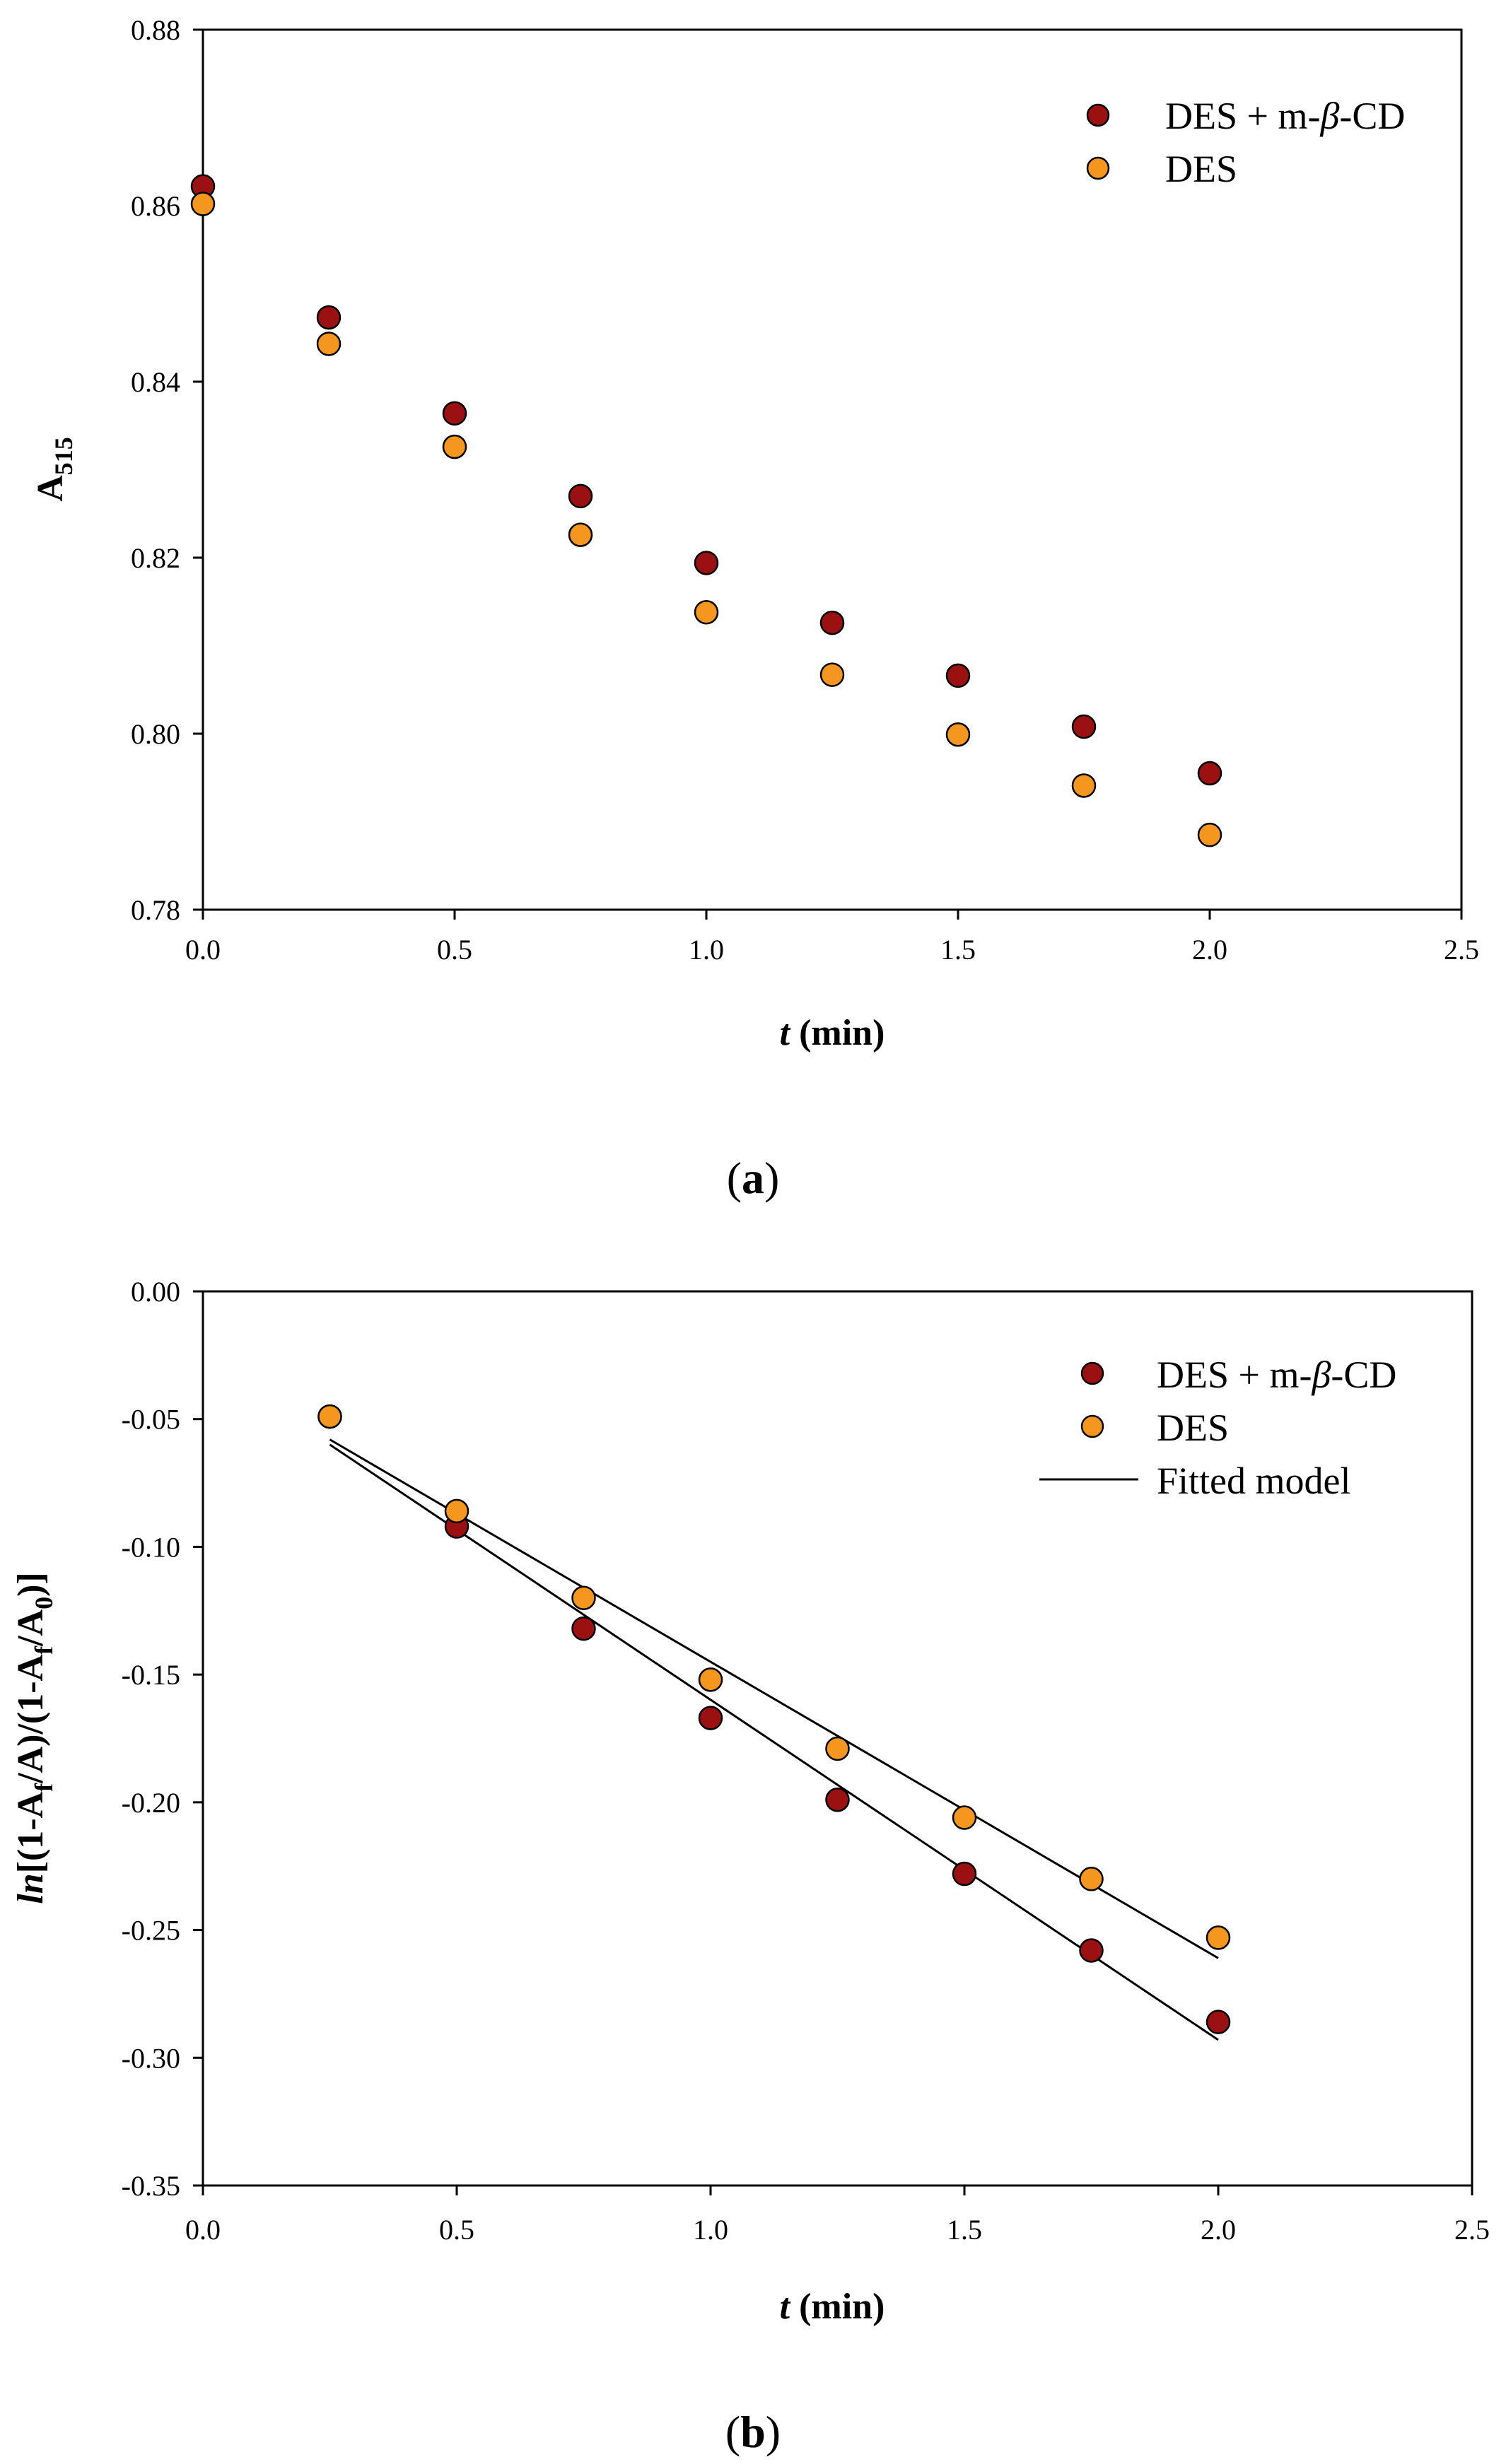 This screenshot has height=2464, width=1506. What do you see at coordinates (837, 2216) in the screenshot?
I see `x-ticks-b: 0.0 0.5 1.0 1.5 2.0 2.5` at bounding box center [837, 2216].